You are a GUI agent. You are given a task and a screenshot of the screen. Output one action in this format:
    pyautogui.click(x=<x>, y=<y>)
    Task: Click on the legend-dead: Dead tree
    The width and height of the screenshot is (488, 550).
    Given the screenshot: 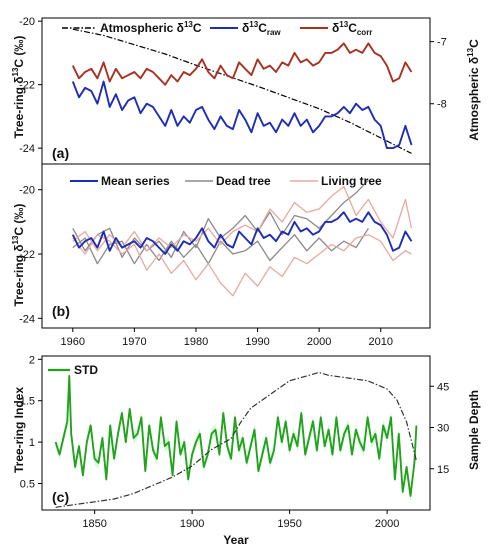 What is the action you would take?
    pyautogui.click(x=228, y=181)
    